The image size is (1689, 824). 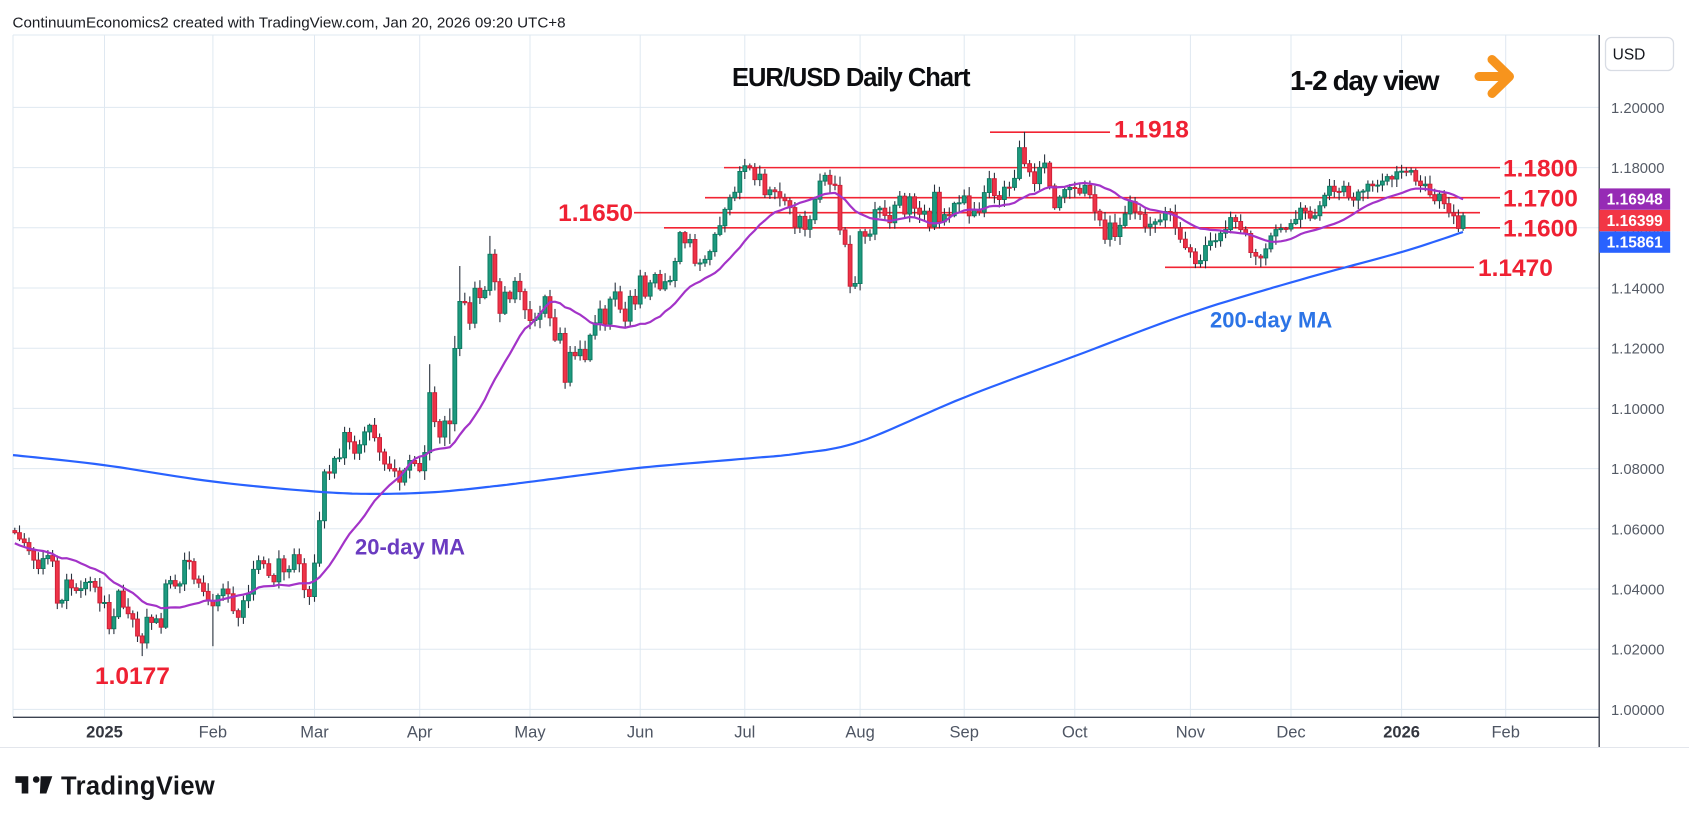 What do you see at coordinates (1629, 55) in the screenshot?
I see `svg-text: USD` at bounding box center [1629, 55].